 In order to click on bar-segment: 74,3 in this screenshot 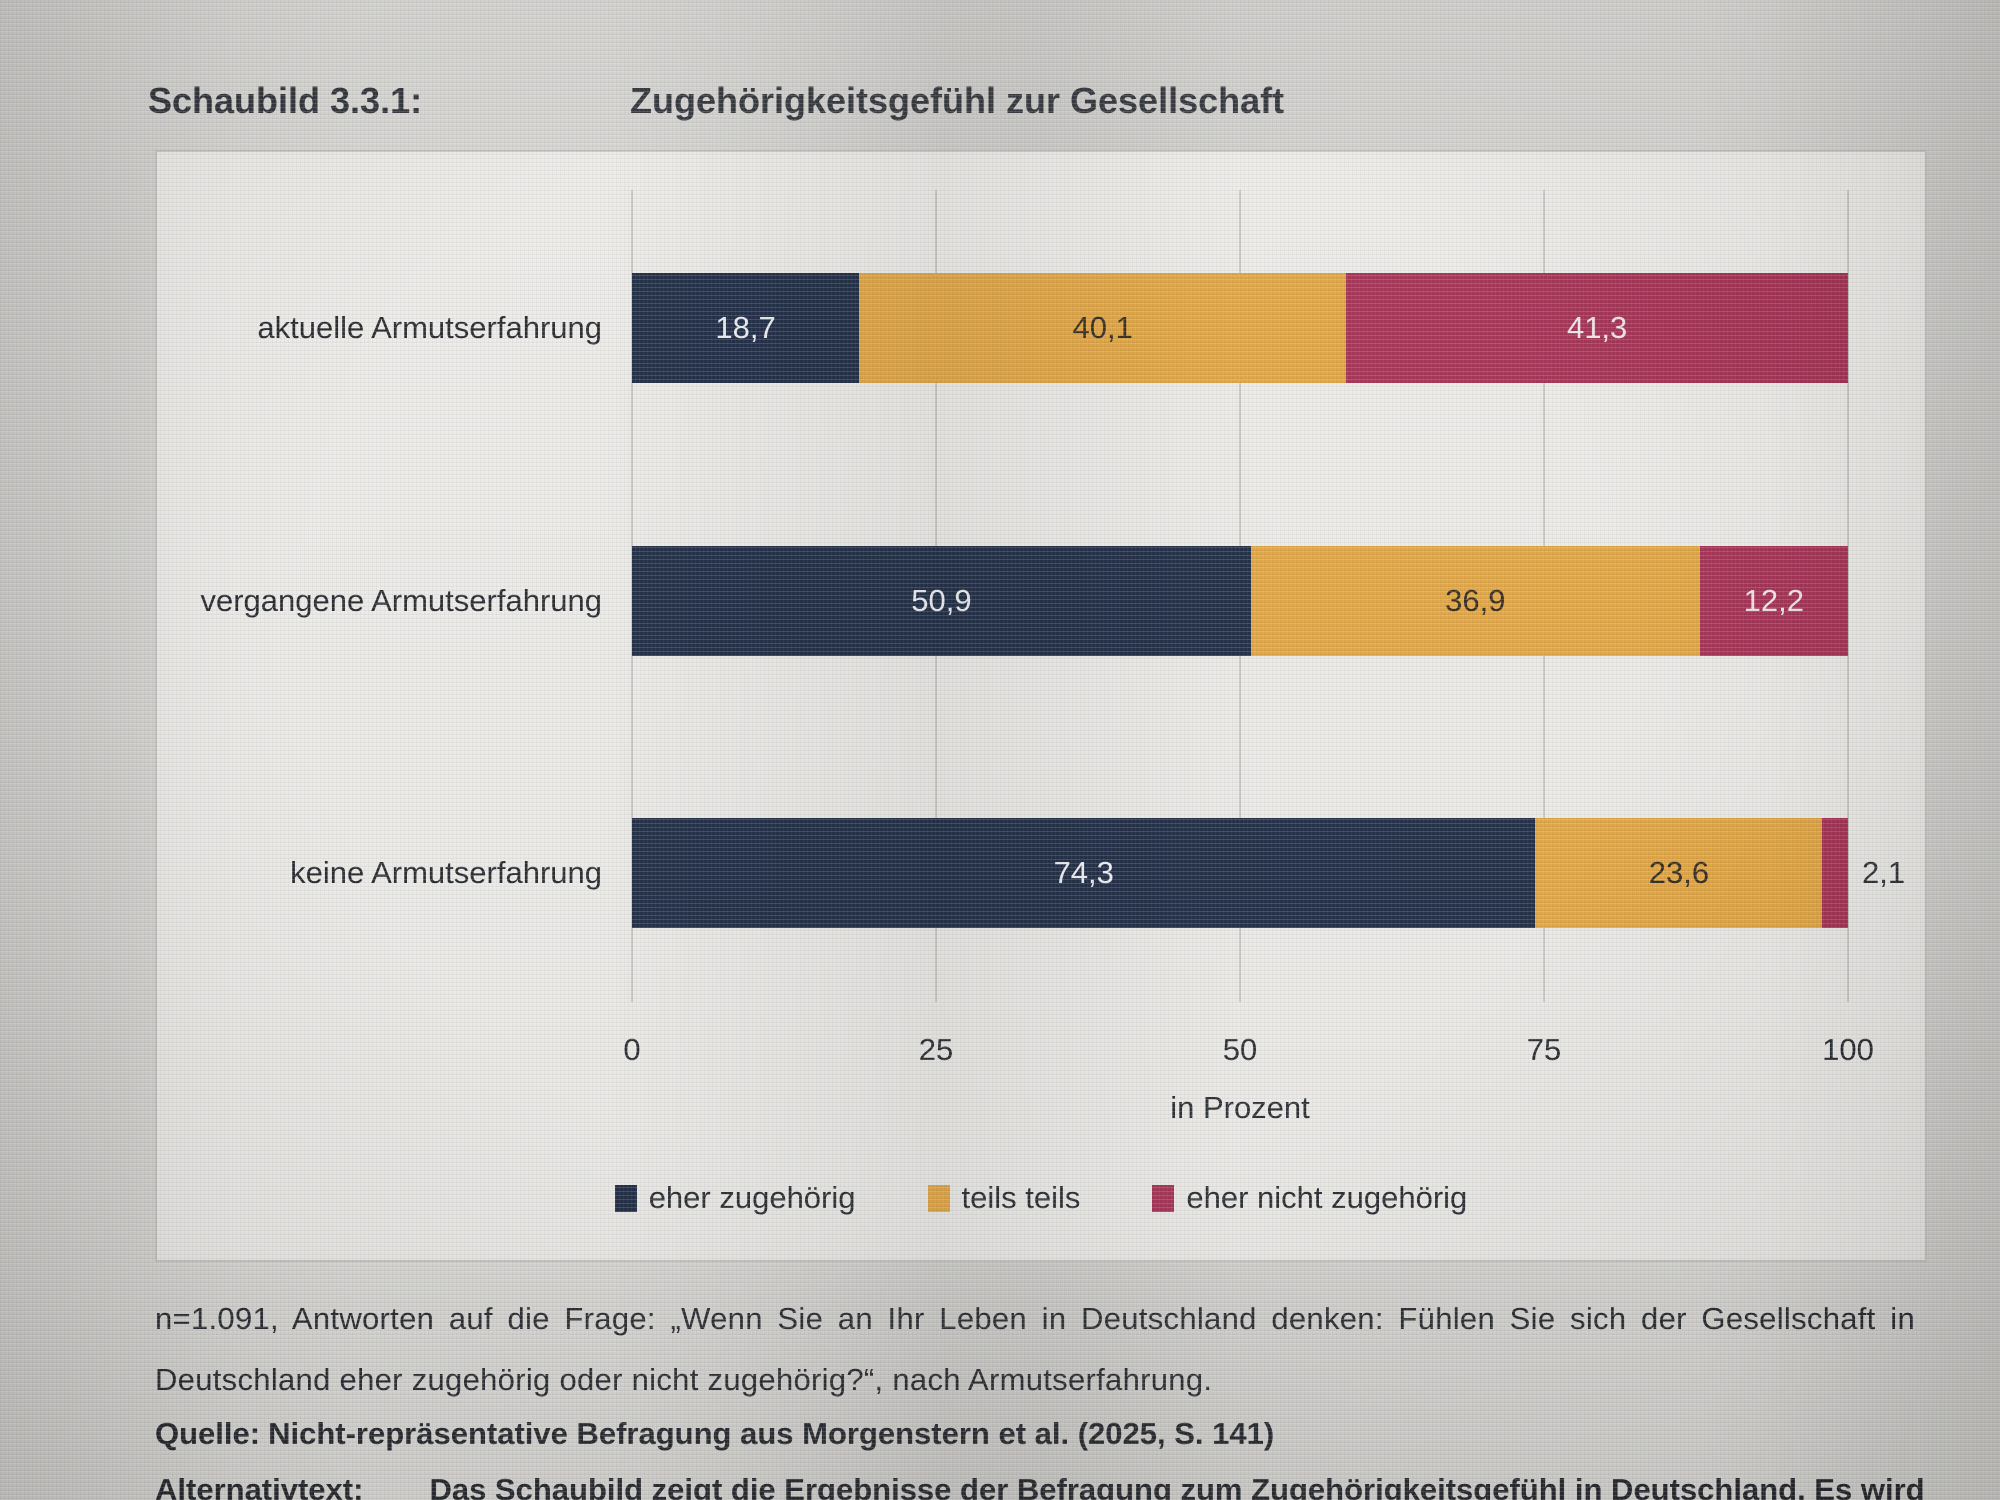, I will do `click(1084, 873)`.